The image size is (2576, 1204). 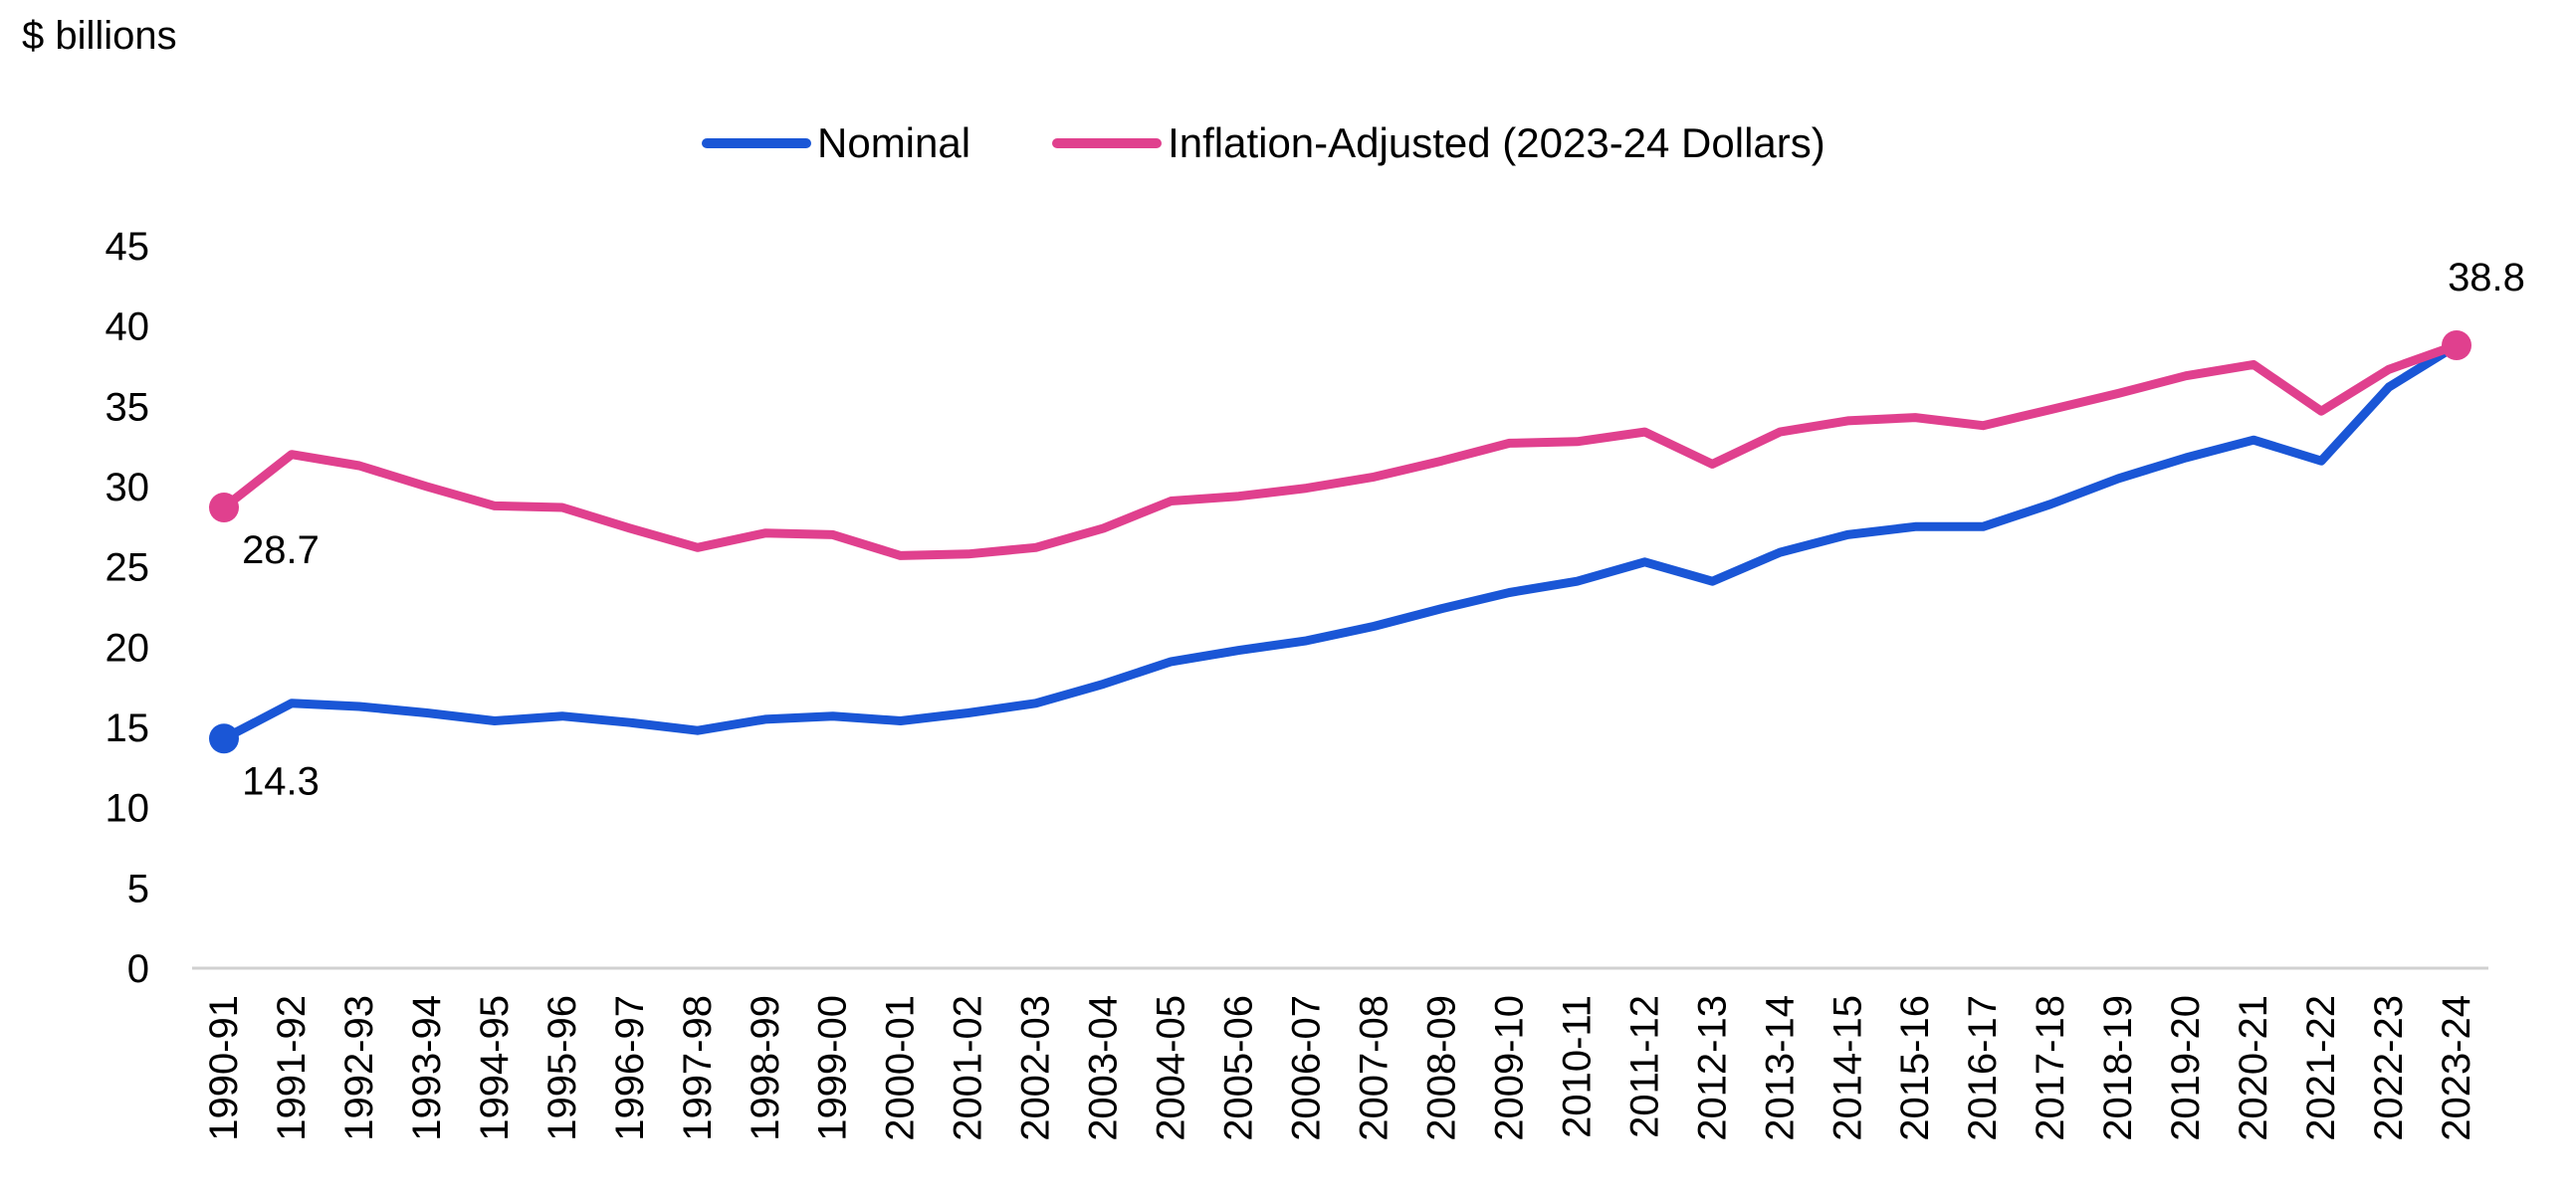 I want to click on y-tick-label: 40, so click(x=128, y=327).